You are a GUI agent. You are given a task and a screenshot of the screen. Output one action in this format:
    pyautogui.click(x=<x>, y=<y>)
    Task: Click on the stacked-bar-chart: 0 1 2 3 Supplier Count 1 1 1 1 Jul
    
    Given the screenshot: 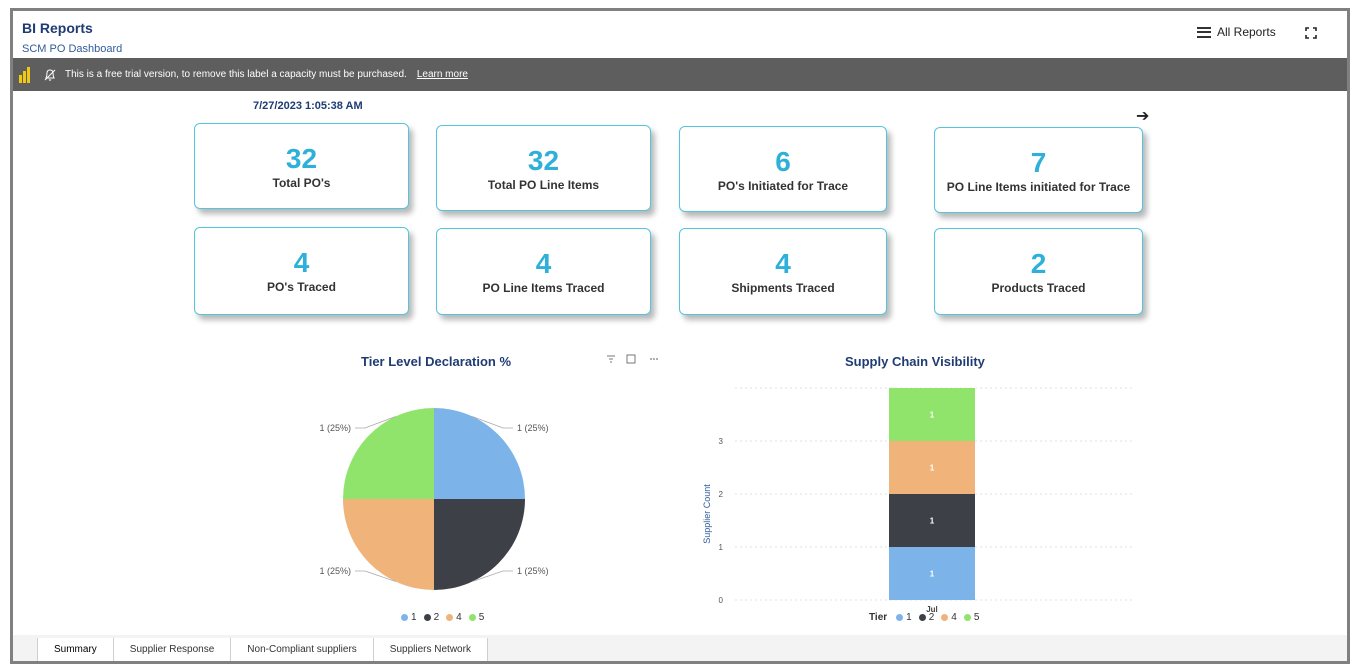 What is the action you would take?
    pyautogui.click(x=918, y=500)
    